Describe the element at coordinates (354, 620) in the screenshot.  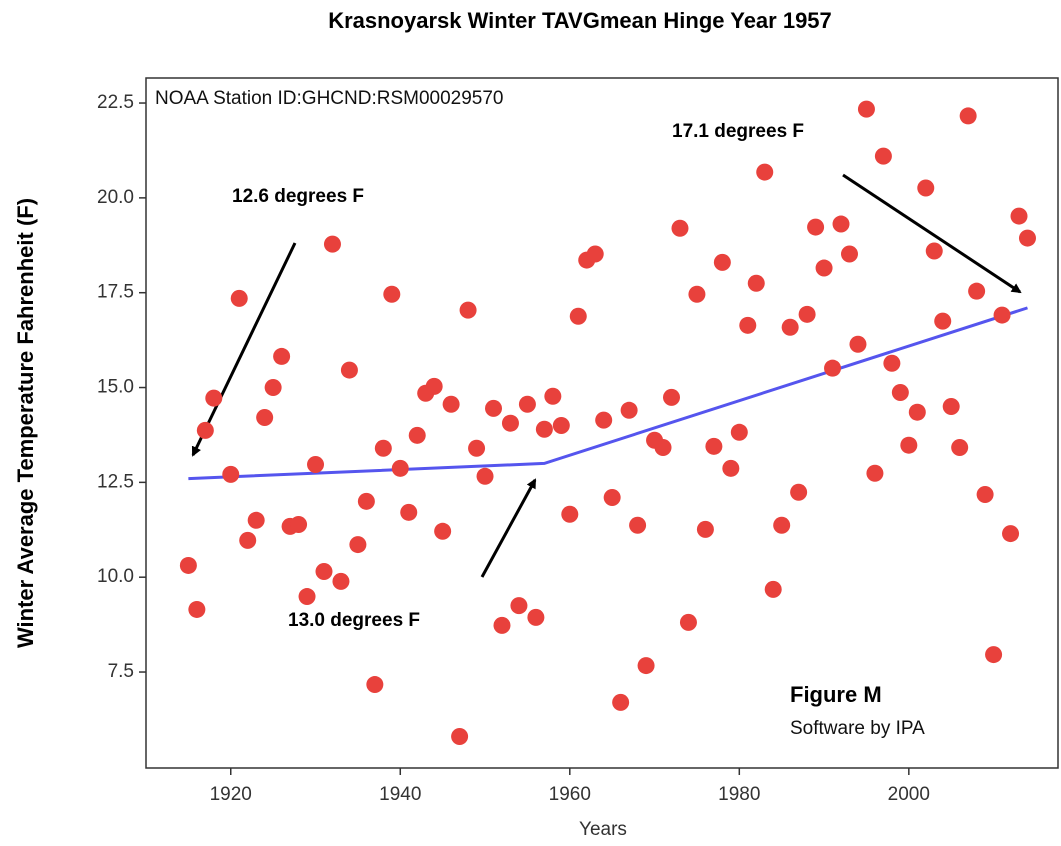
I see `annotation: 13.0 degrees F` at that location.